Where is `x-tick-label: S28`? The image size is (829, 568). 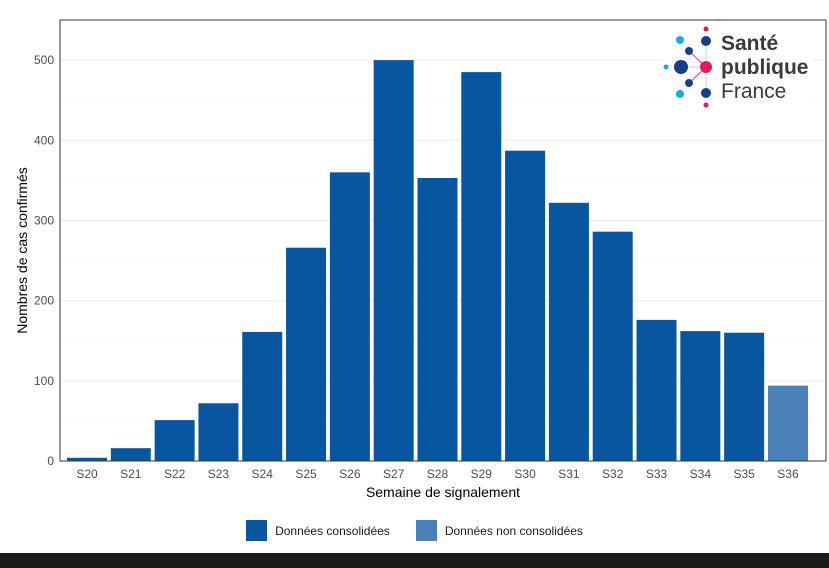
x-tick-label: S28 is located at coordinates (438, 474).